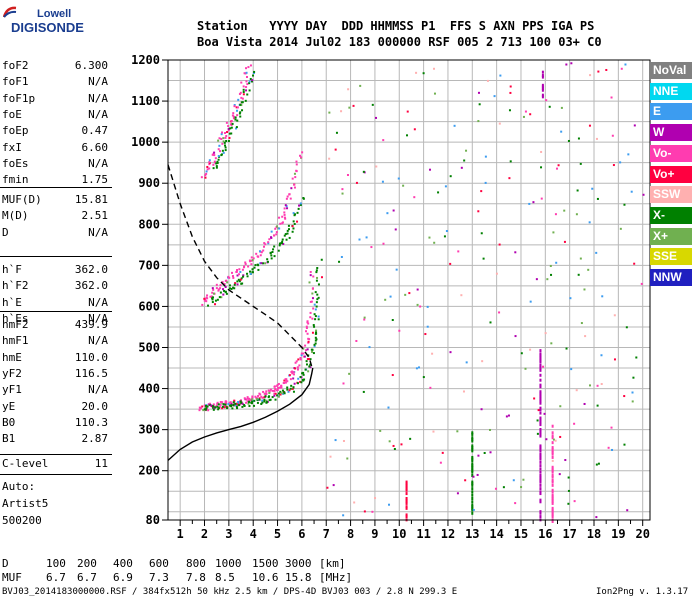 Image resolution: width=700 pixels, height=600 pixels. What do you see at coordinates (228, 534) in the screenshot?
I see `x-tick-label: 3` at bounding box center [228, 534].